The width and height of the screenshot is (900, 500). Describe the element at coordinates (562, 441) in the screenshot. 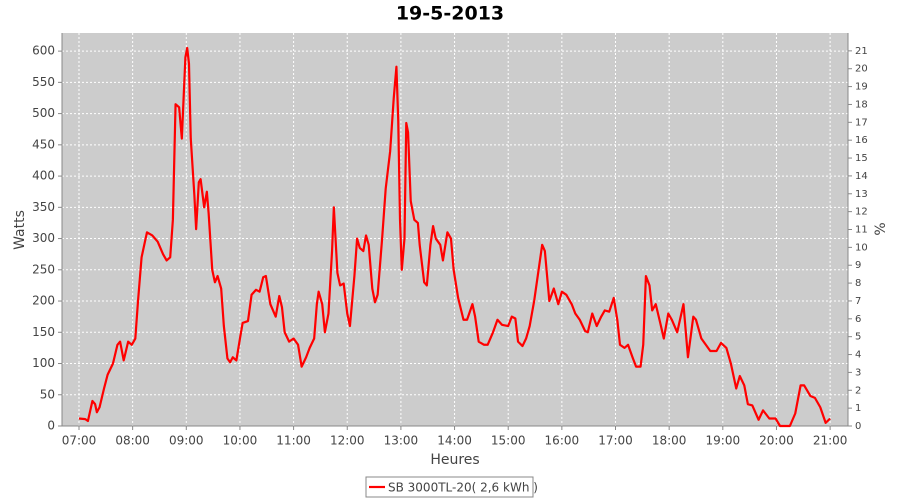

I see `x-tick-label: 16:00` at that location.